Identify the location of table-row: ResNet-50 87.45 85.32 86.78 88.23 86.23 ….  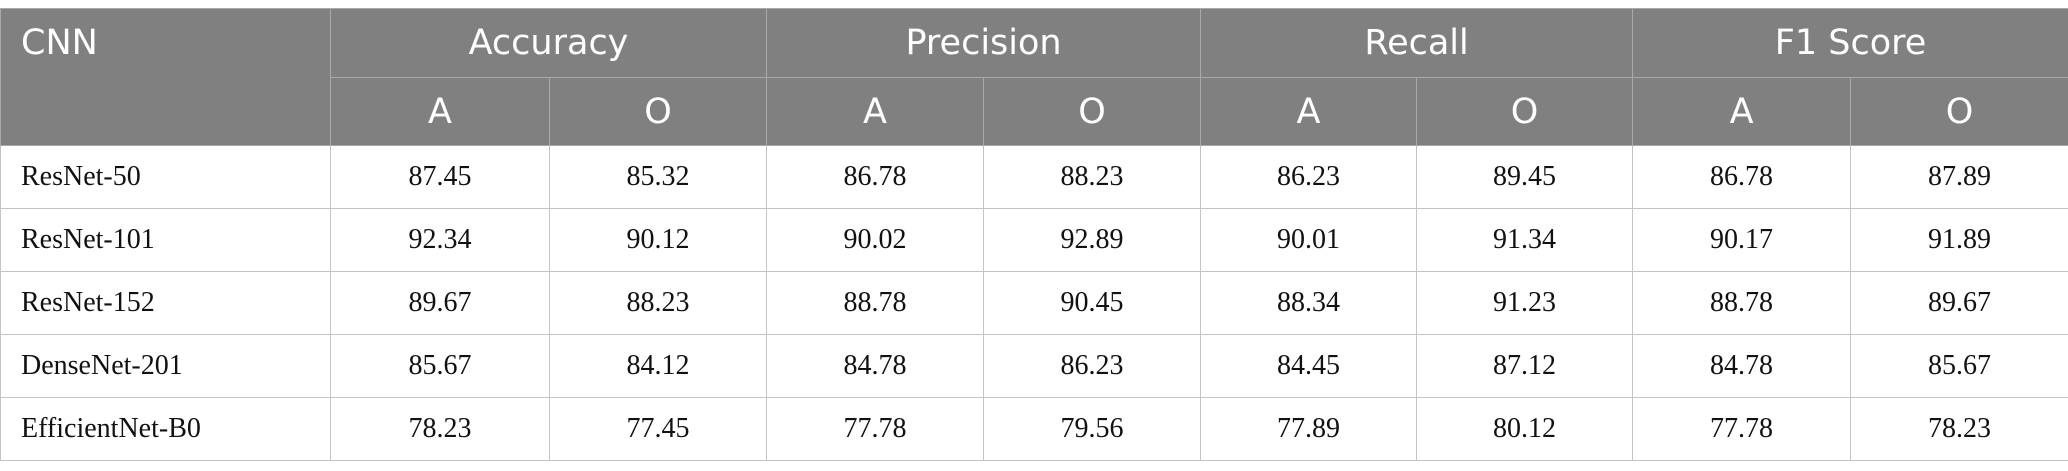
(1034, 177).